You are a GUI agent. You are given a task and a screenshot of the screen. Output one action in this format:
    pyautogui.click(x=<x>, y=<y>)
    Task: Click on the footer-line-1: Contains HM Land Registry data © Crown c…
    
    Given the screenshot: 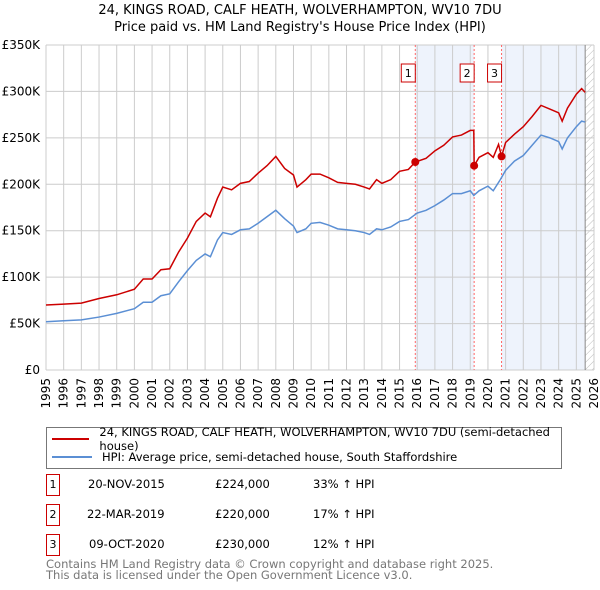 What is the action you would take?
    pyautogui.click(x=270, y=564)
    